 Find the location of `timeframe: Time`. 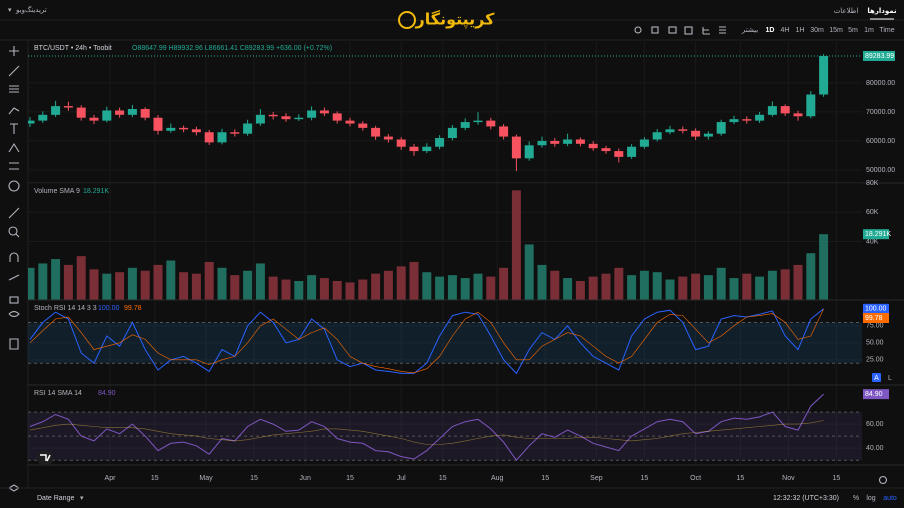

timeframe: Time is located at coordinates (886, 30).